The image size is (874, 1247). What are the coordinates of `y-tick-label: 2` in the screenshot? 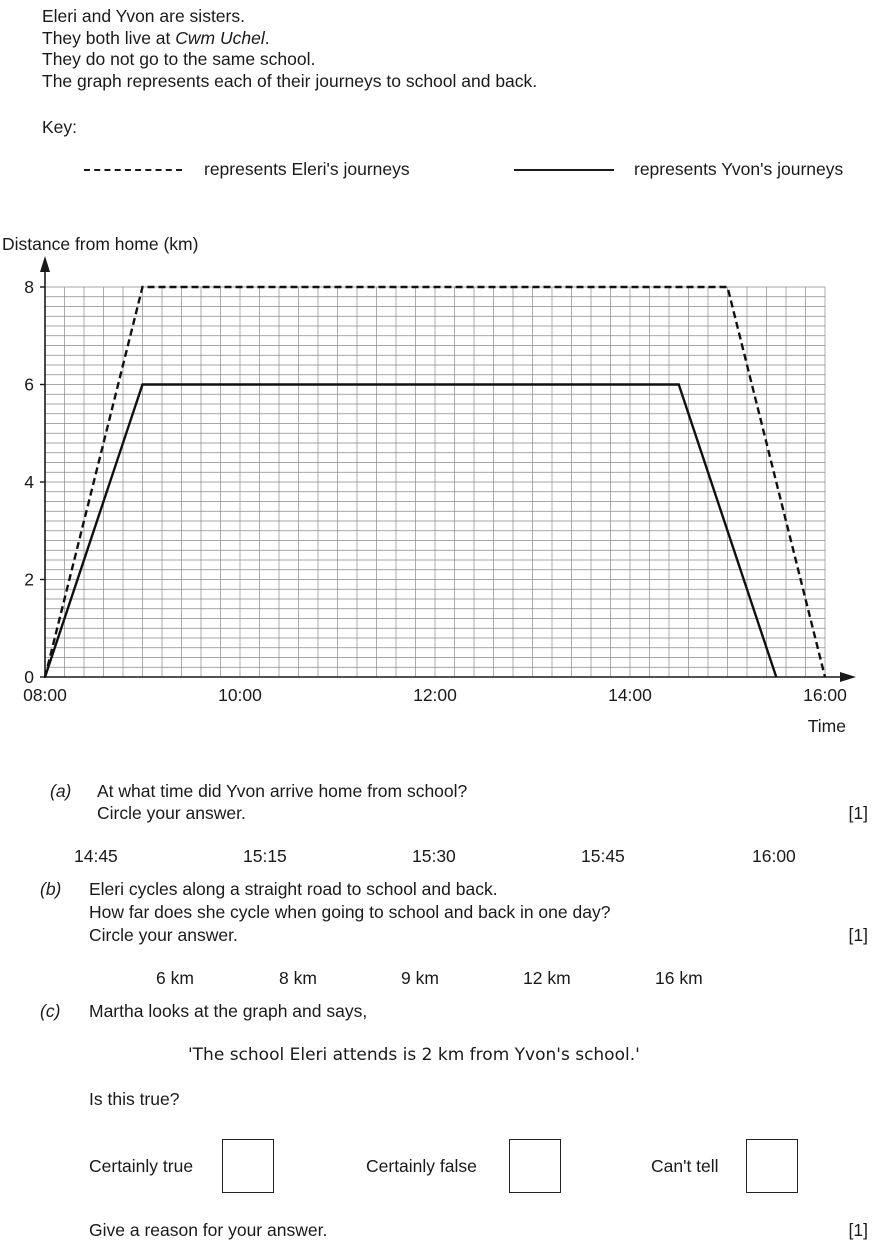 It's located at (29, 580).